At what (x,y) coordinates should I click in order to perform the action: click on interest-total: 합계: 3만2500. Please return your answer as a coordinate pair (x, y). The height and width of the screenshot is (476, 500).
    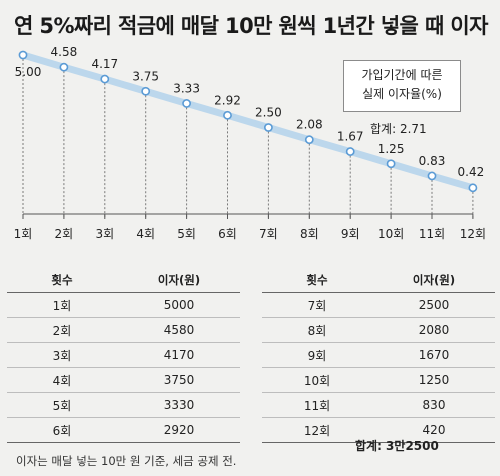
    Looking at the image, I should click on (397, 446).